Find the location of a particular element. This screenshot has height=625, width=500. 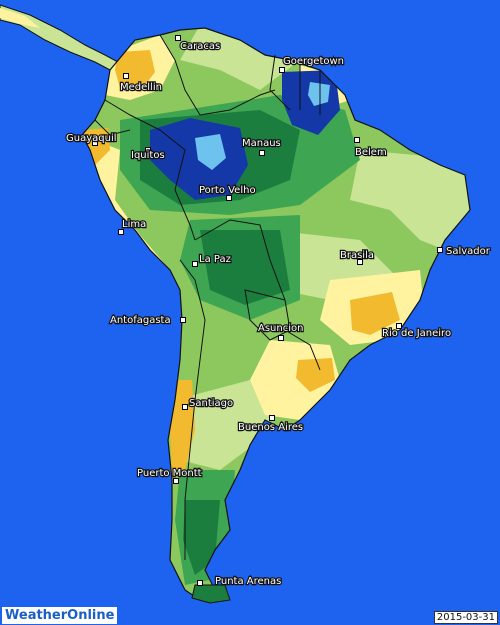

city-label-porto-velho: Porto Velho is located at coordinates (227, 190).